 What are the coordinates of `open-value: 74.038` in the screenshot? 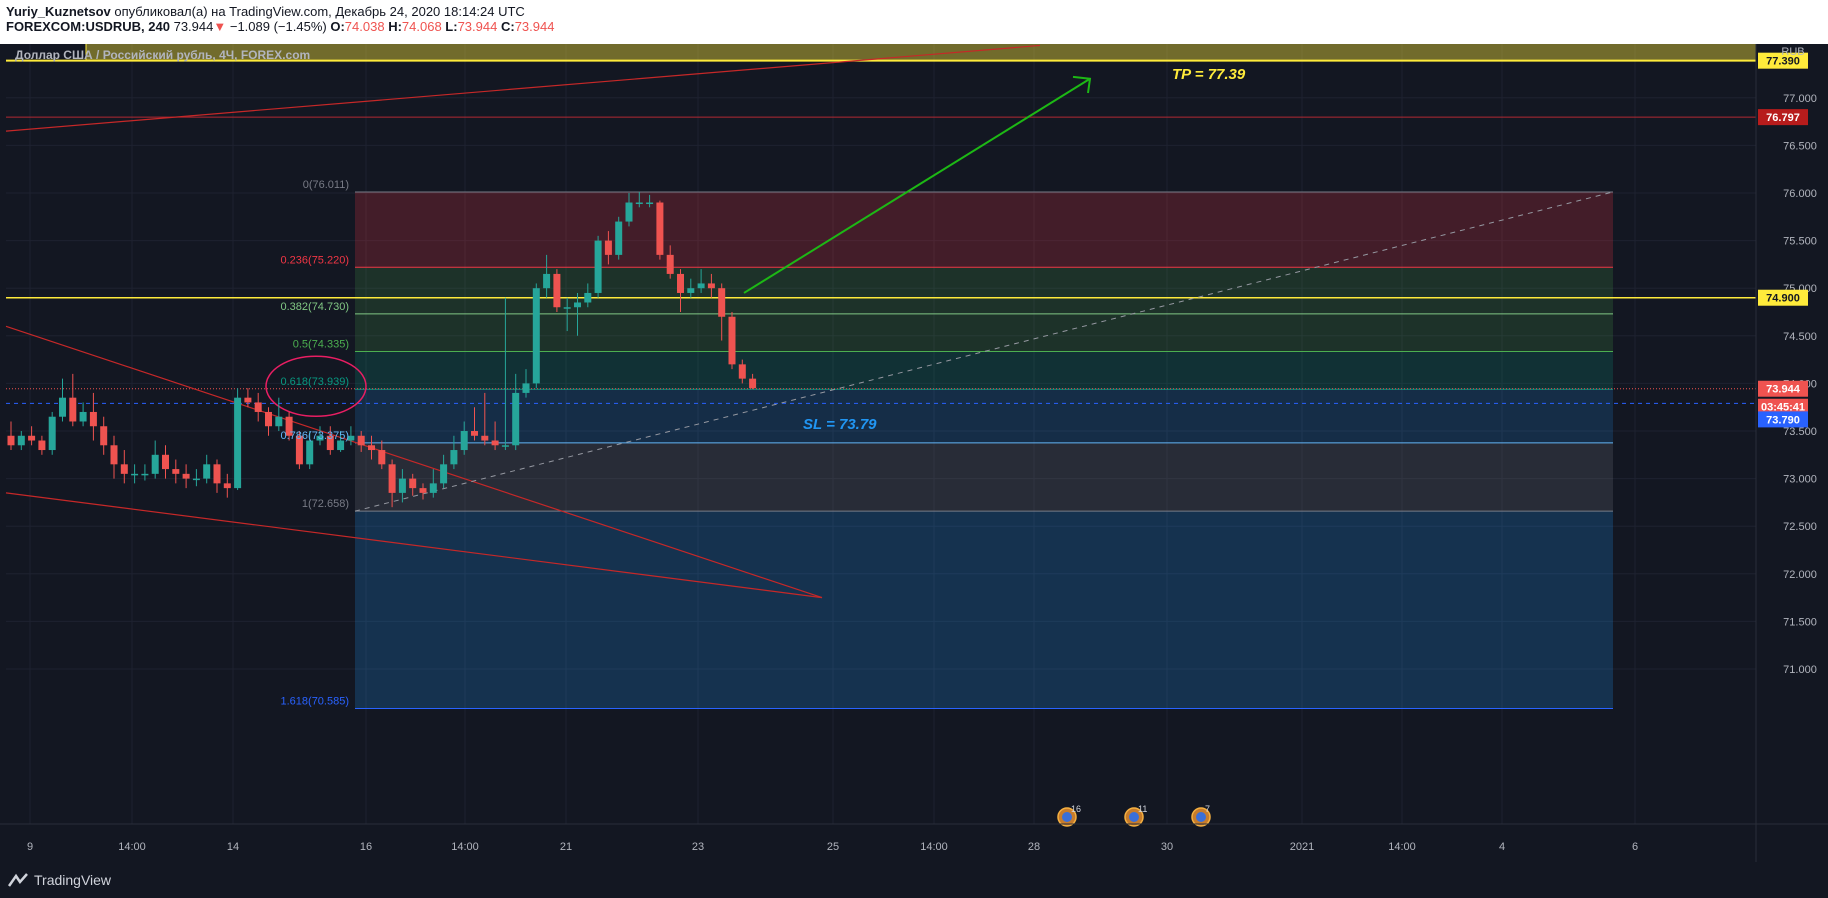 It's located at (364, 26).